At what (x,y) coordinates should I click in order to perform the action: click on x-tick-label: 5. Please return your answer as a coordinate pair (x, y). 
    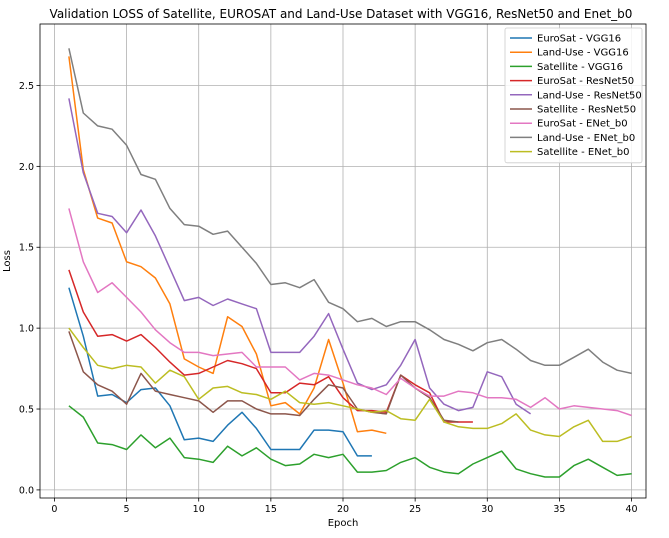
    Looking at the image, I should click on (127, 509).